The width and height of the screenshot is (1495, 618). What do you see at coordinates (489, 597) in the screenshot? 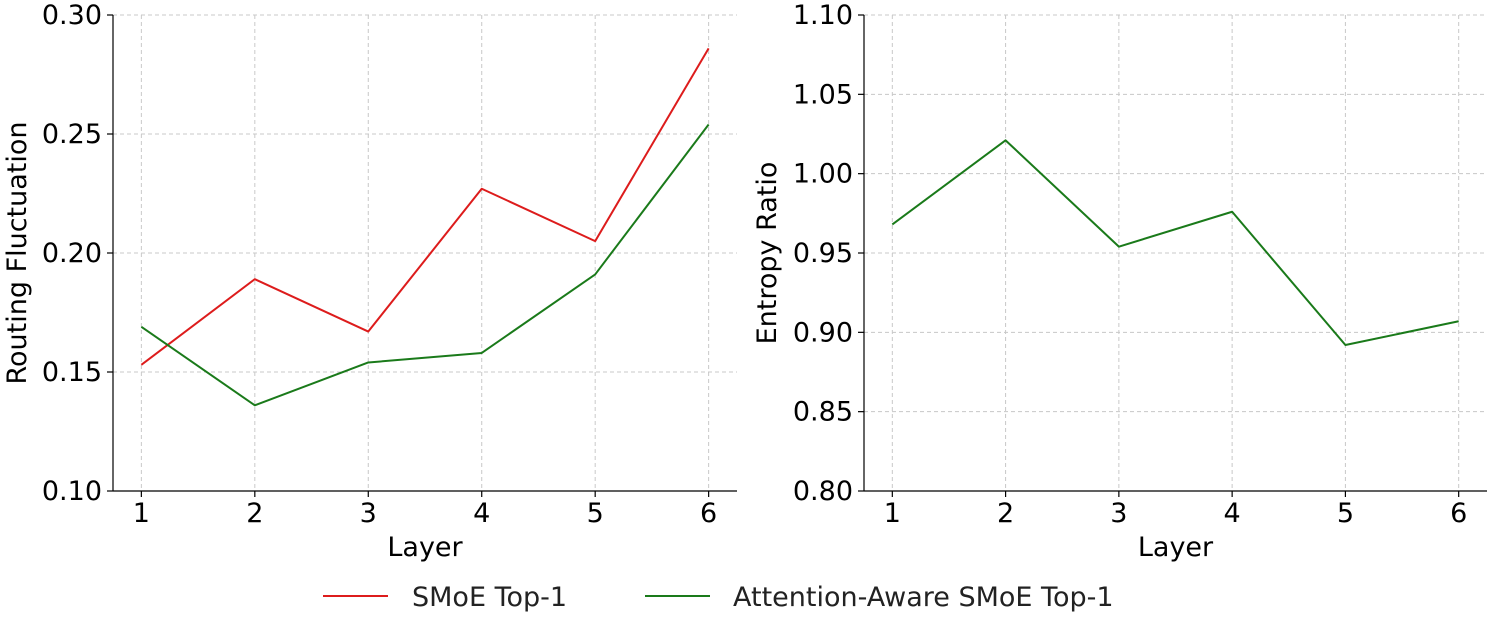
I see `legend-label-smoe-top1: SMoE Top-1` at bounding box center [489, 597].